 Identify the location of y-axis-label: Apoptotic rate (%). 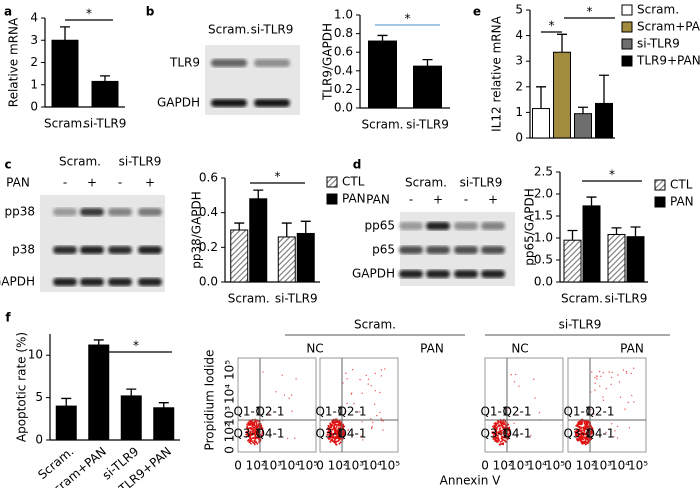
(22, 387).